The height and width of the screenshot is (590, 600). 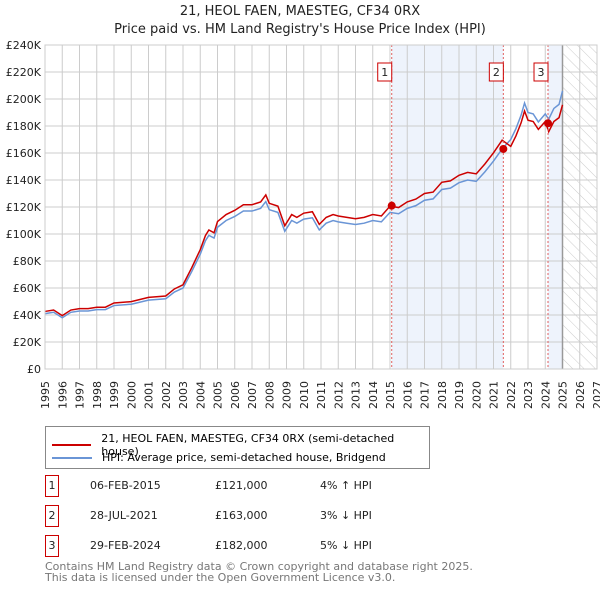 I want to click on sale-label: 3, so click(x=541, y=72).